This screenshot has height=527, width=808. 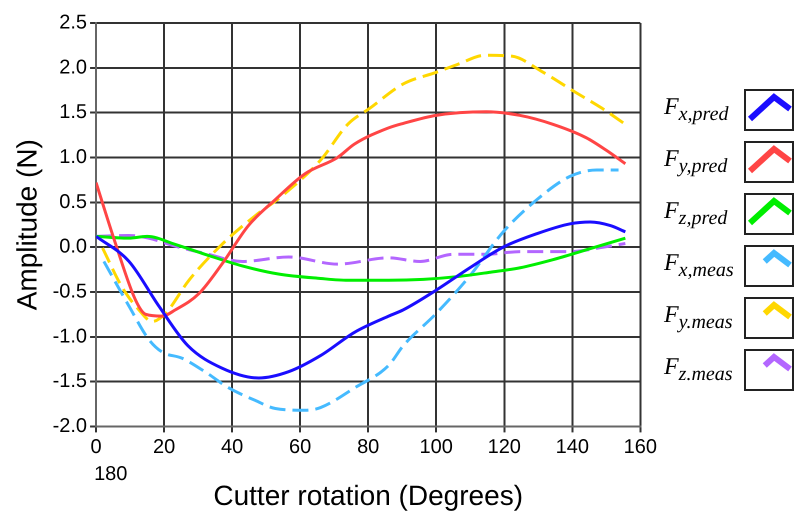 I want to click on x-tick-label: 140, so click(x=572, y=447).